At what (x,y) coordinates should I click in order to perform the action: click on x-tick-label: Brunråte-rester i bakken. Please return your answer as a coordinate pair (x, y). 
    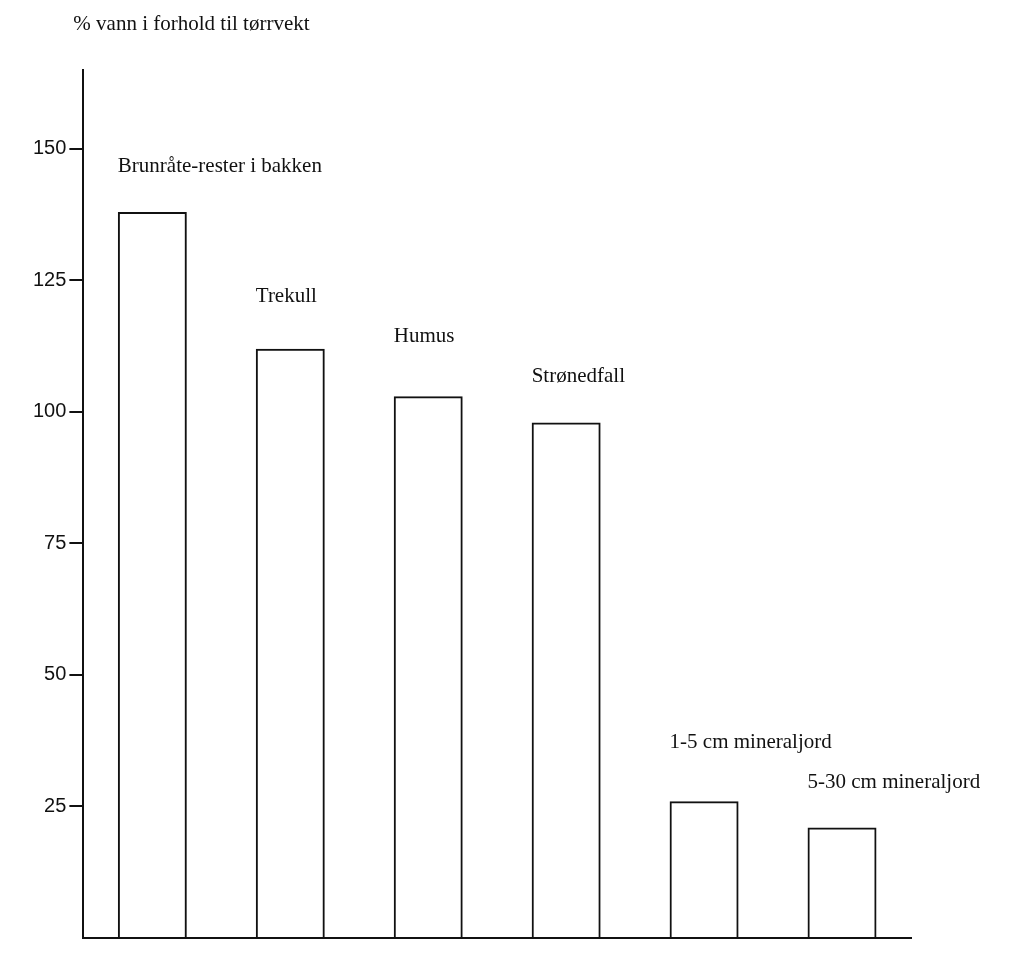
    Looking at the image, I should click on (220, 165).